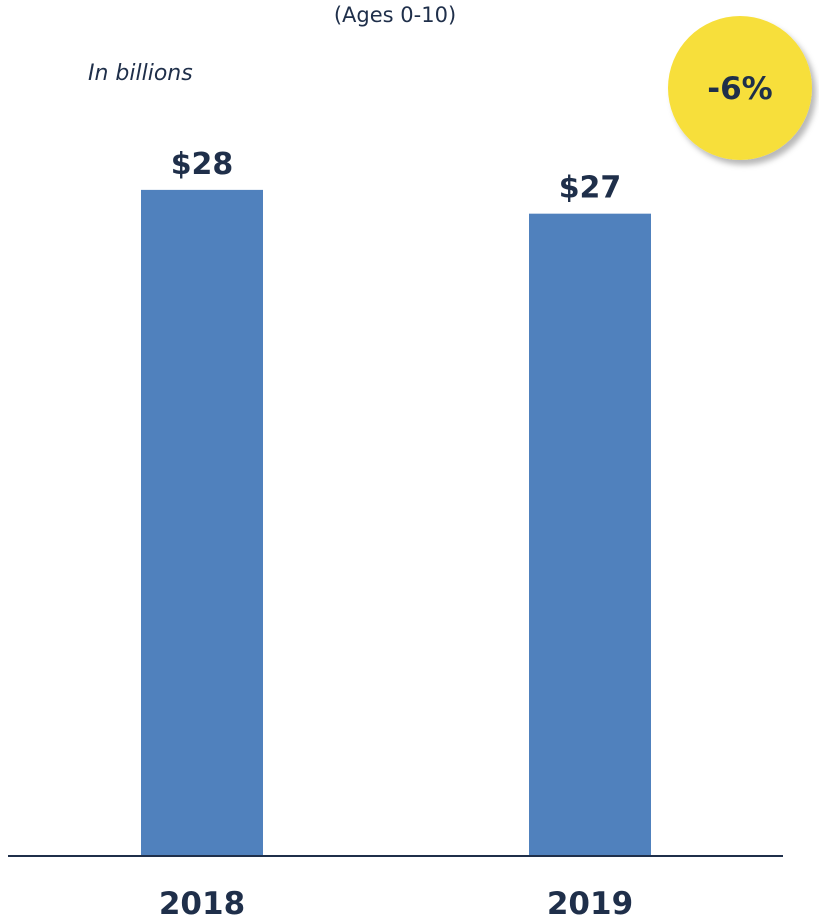 This screenshot has width=819, height=924. What do you see at coordinates (202, 164) in the screenshot?
I see `data-label-2018: $28` at bounding box center [202, 164].